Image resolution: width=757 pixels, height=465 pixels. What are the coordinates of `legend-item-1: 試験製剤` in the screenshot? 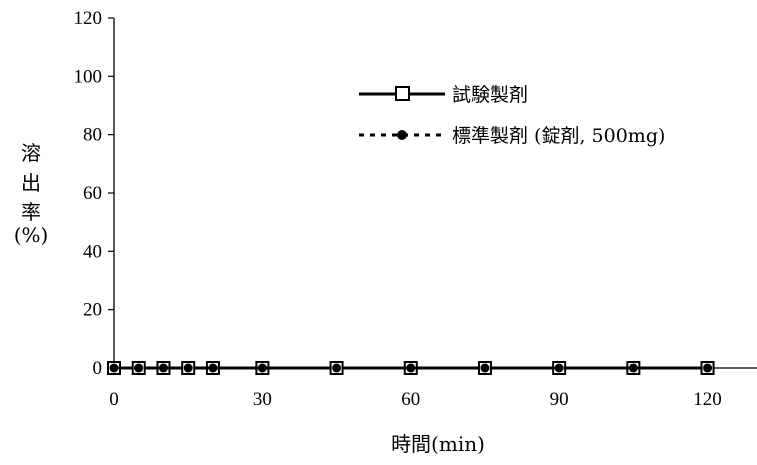 It's located at (443, 95).